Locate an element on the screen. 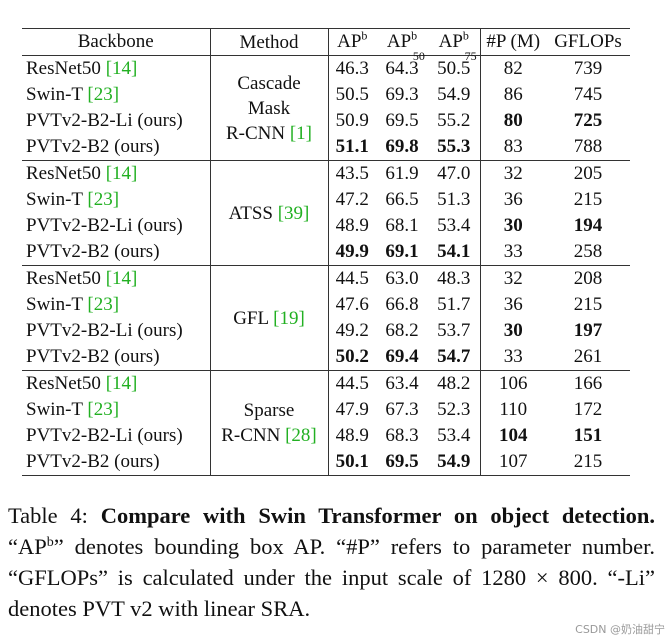  header-text: Backbone is located at coordinates (115, 41).